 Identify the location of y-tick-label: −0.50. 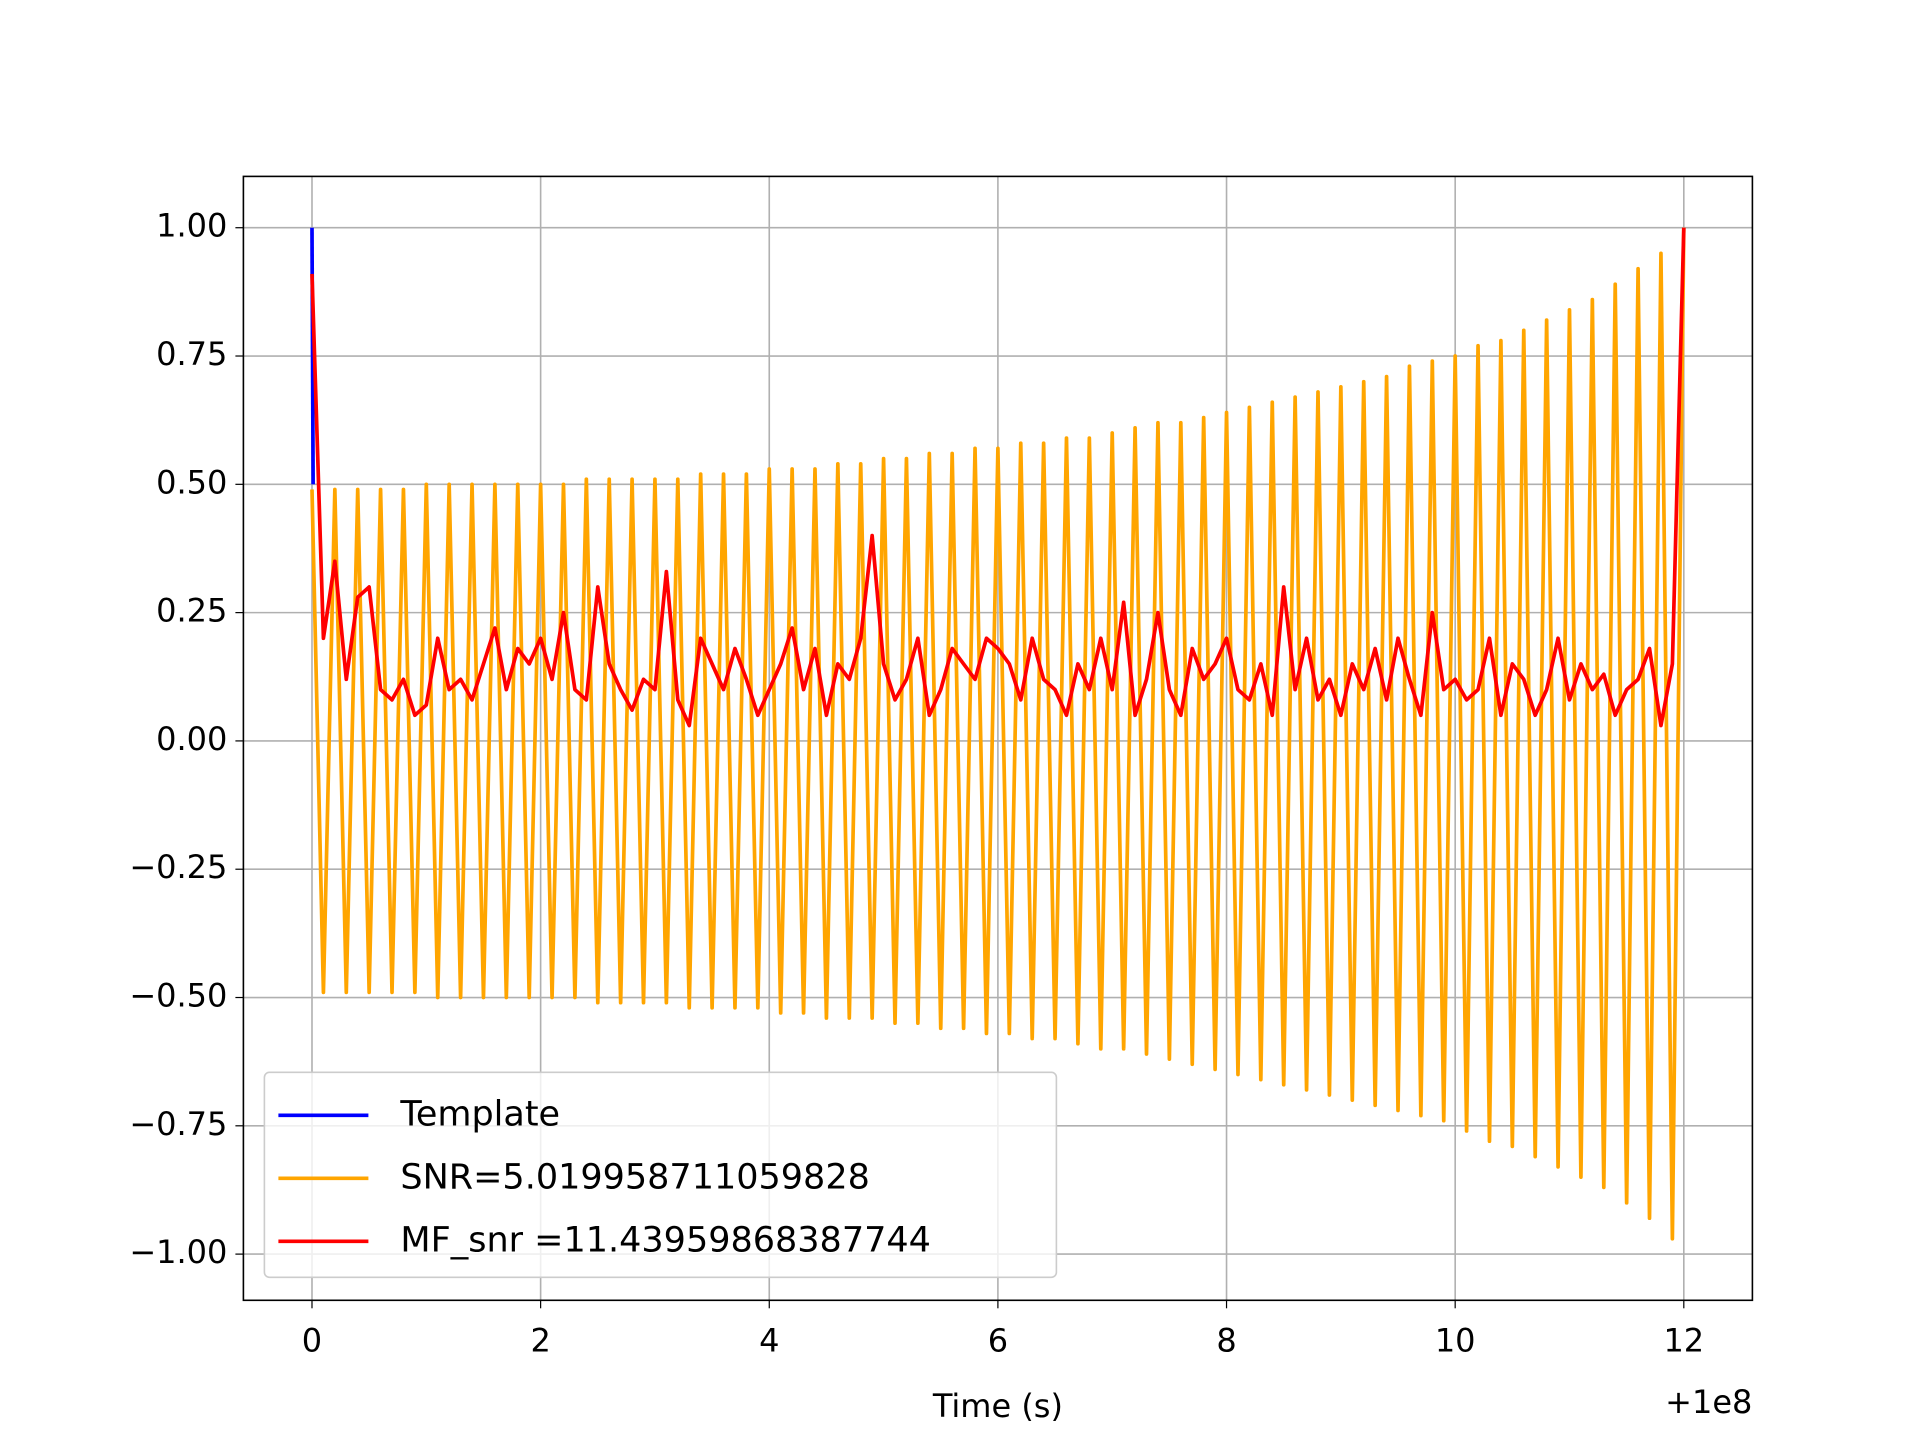
(178, 996).